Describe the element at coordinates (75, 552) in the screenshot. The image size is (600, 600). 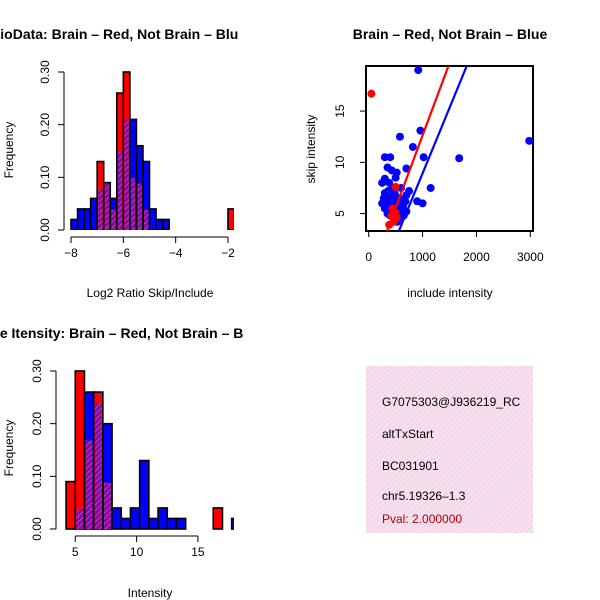
I see `intensity-x-tick-label: 5` at that location.